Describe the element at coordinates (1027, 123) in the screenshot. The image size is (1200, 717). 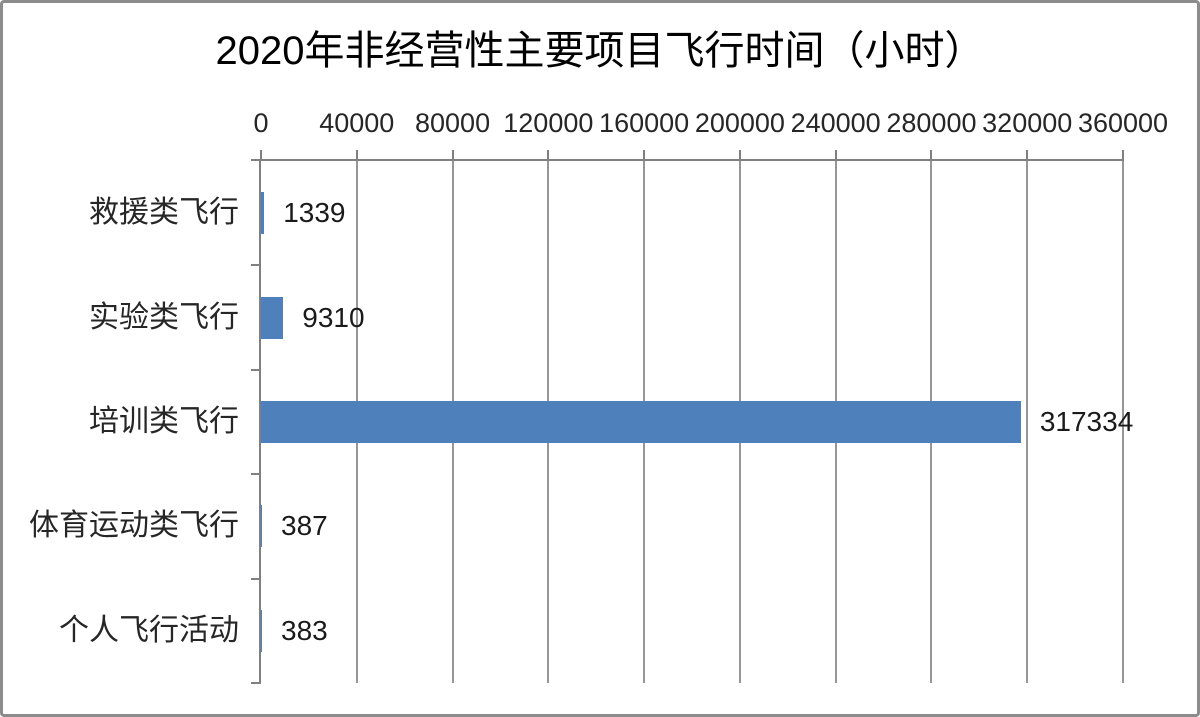
I see `x-axis-tick-label: 320000` at that location.